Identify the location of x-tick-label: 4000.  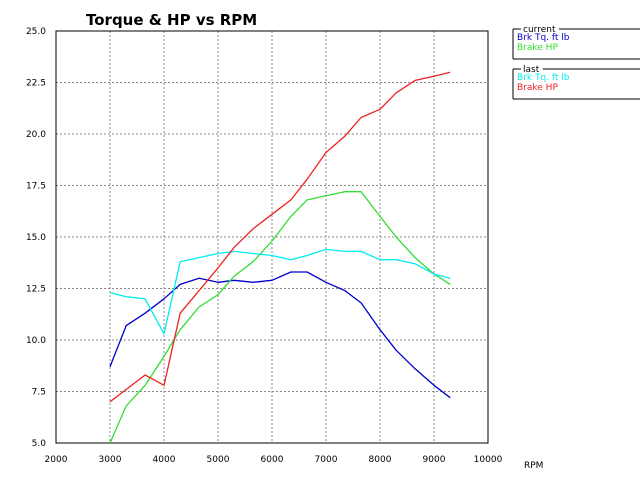
(164, 460).